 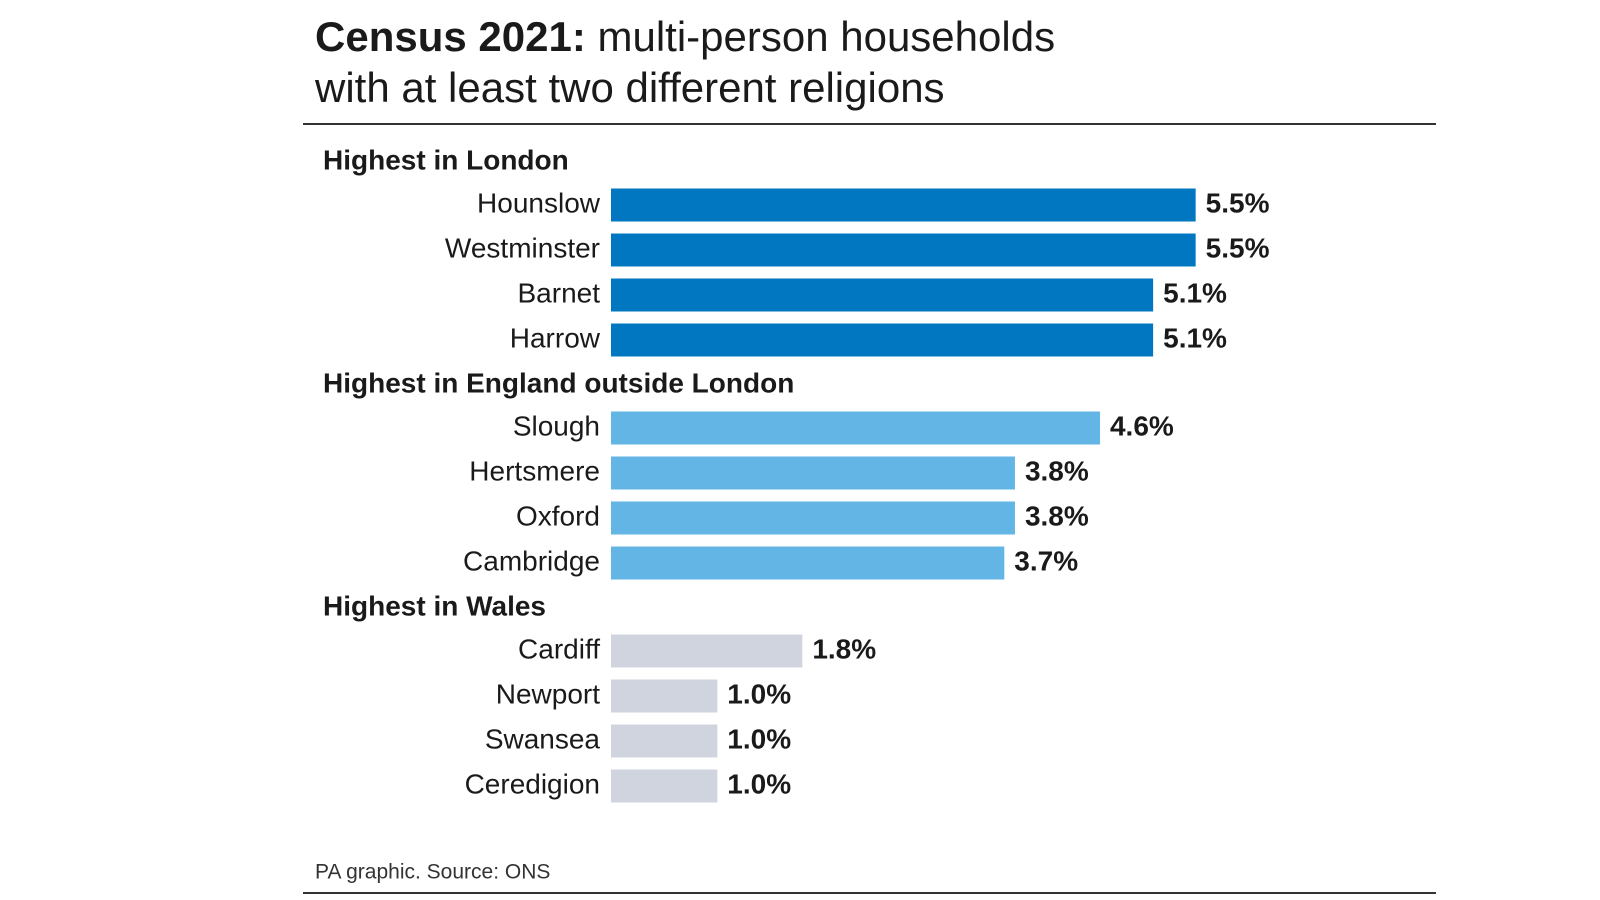 What do you see at coordinates (532, 783) in the screenshot?
I see `category-label: Ceredigion` at bounding box center [532, 783].